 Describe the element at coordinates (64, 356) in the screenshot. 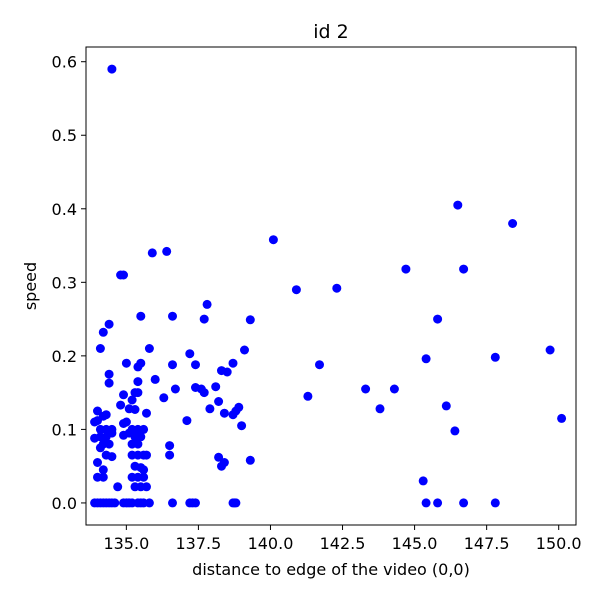

I see `y-tick-label: 0.2` at that location.